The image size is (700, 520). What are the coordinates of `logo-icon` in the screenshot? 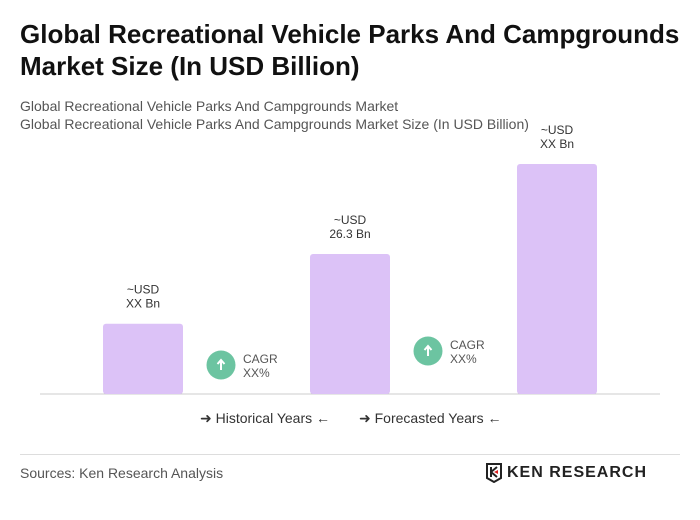 It's located at (494, 473).